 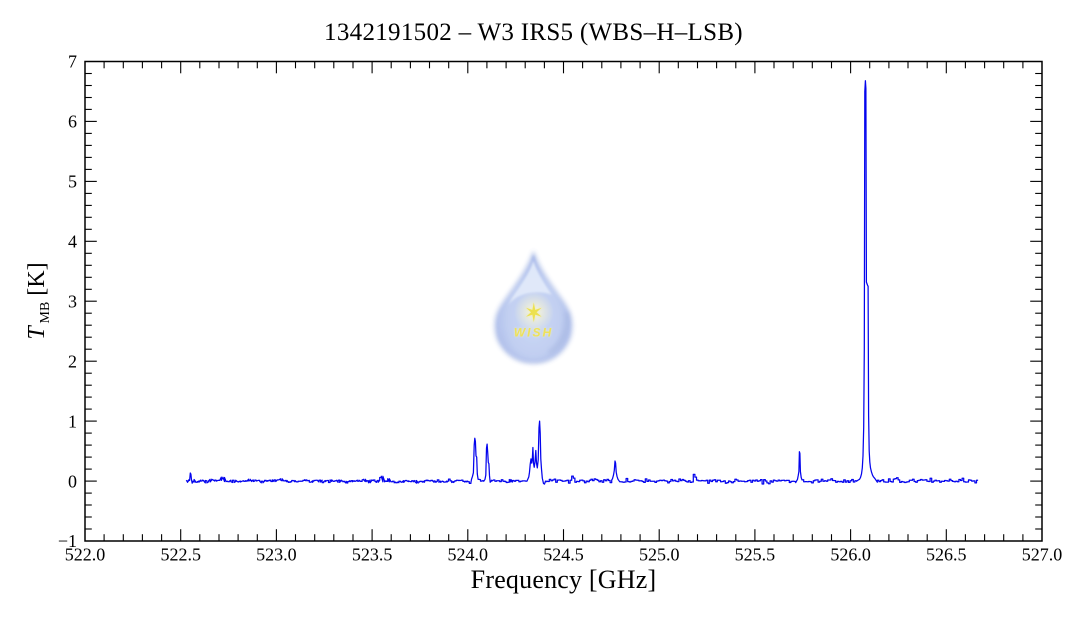 I want to click on svg-text: 524.0, so click(x=468, y=555).